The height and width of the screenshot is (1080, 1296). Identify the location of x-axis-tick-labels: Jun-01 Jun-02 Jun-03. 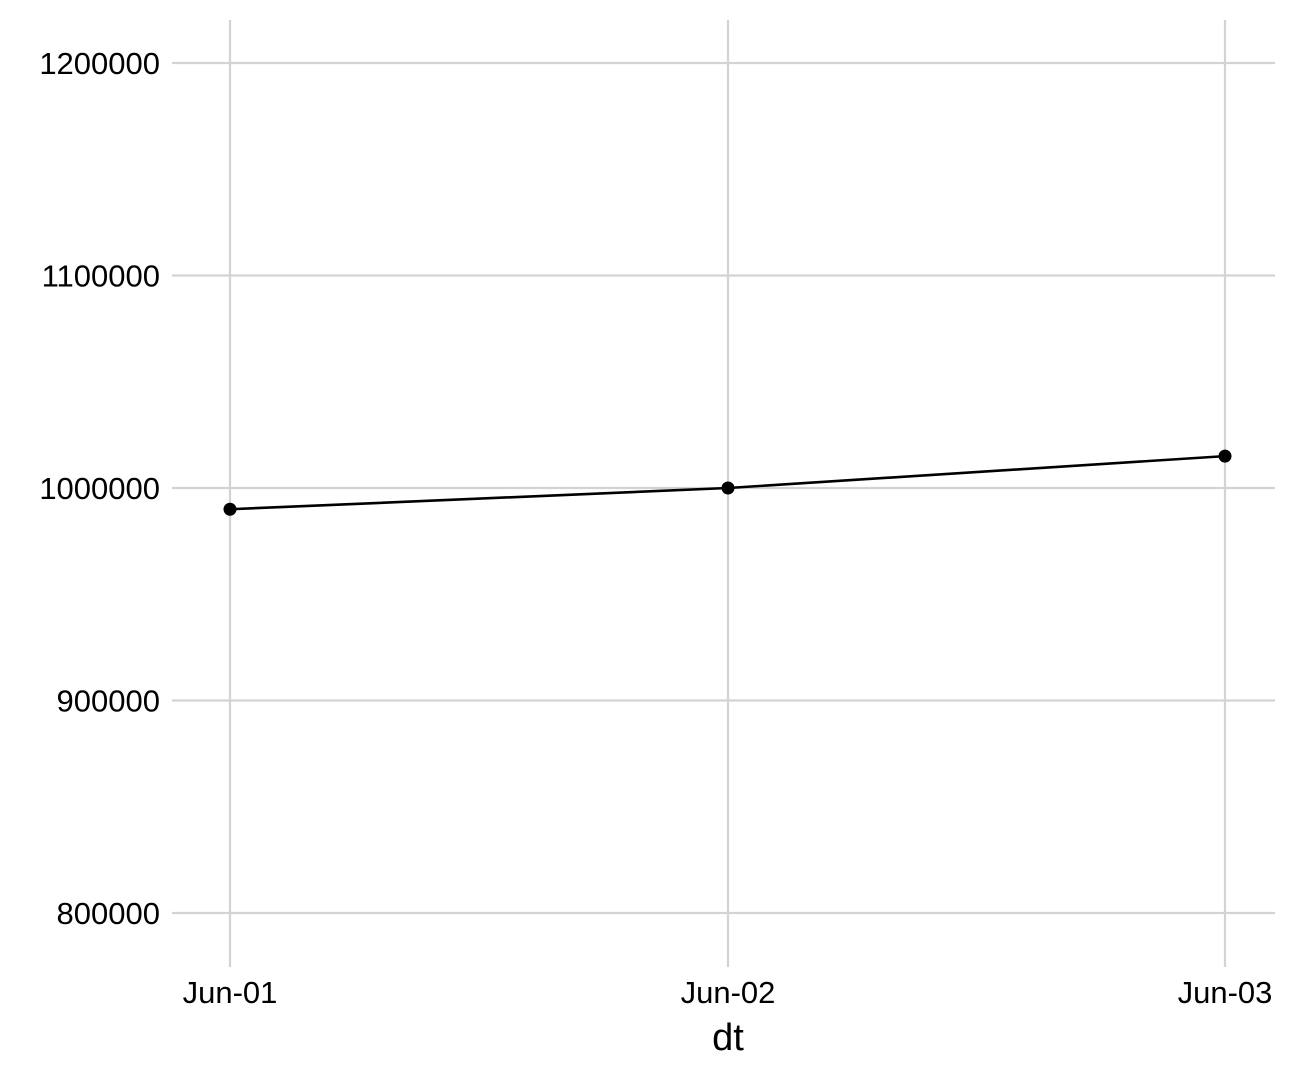
(728, 992).